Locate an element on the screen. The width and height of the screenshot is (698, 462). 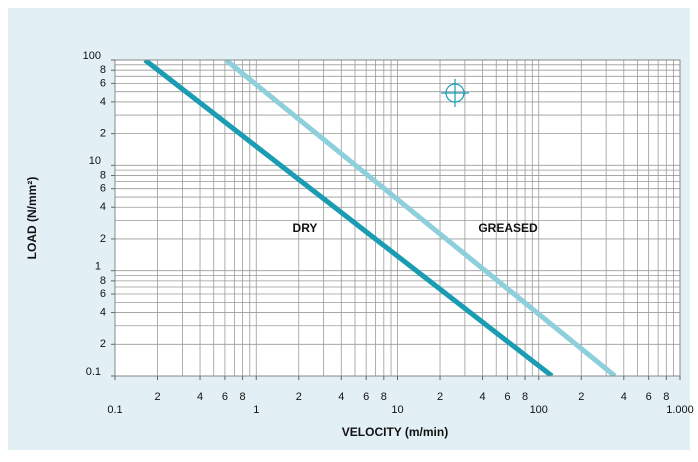
series-label: GREASED is located at coordinates (508, 228).